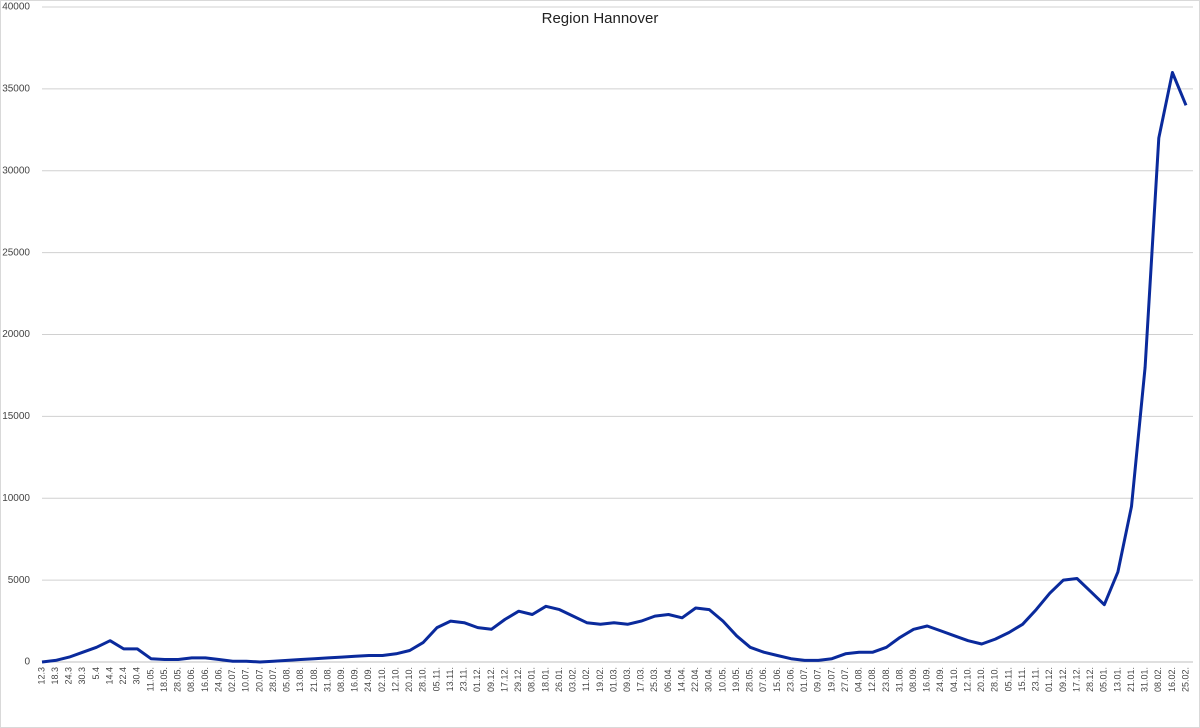 This screenshot has height=728, width=1200. I want to click on x-tick-label: 22.4, so click(123, 676).